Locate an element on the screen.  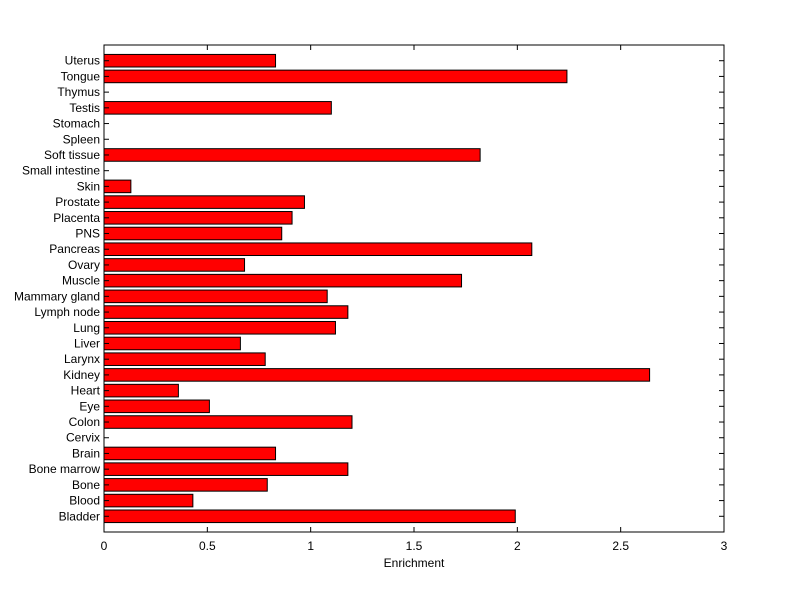
bar-pancreas is located at coordinates (318, 249).